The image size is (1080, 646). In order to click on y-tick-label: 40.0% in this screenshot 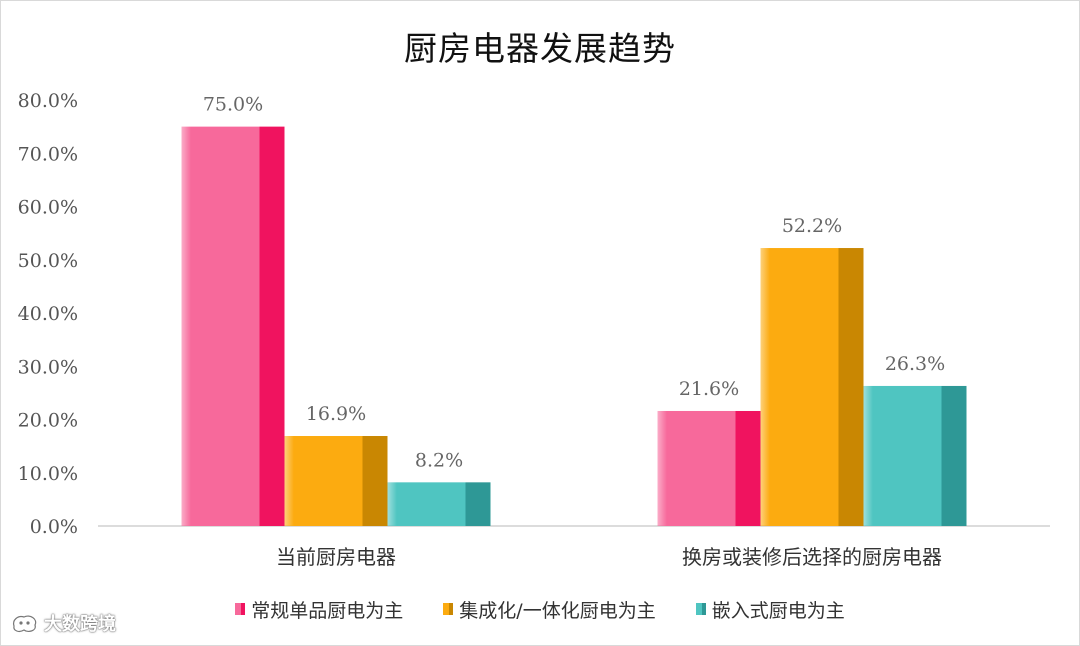, I will do `click(48, 314)`.